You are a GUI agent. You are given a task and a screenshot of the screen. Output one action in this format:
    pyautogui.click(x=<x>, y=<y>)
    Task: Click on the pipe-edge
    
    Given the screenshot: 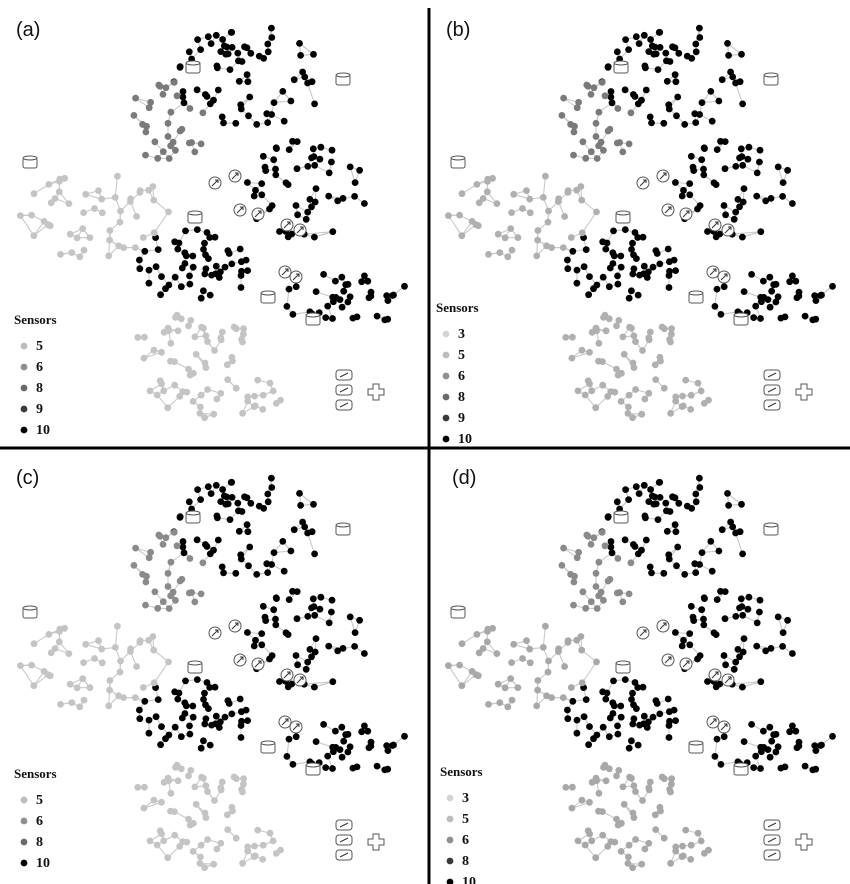 What is the action you would take?
    pyautogui.click(x=116, y=187)
    